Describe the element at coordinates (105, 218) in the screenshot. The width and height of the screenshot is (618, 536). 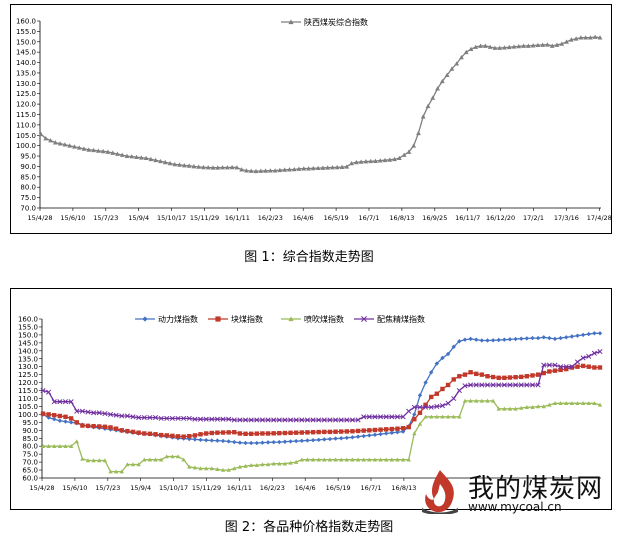
I see `x-tick-label: 15/7/23` at that location.